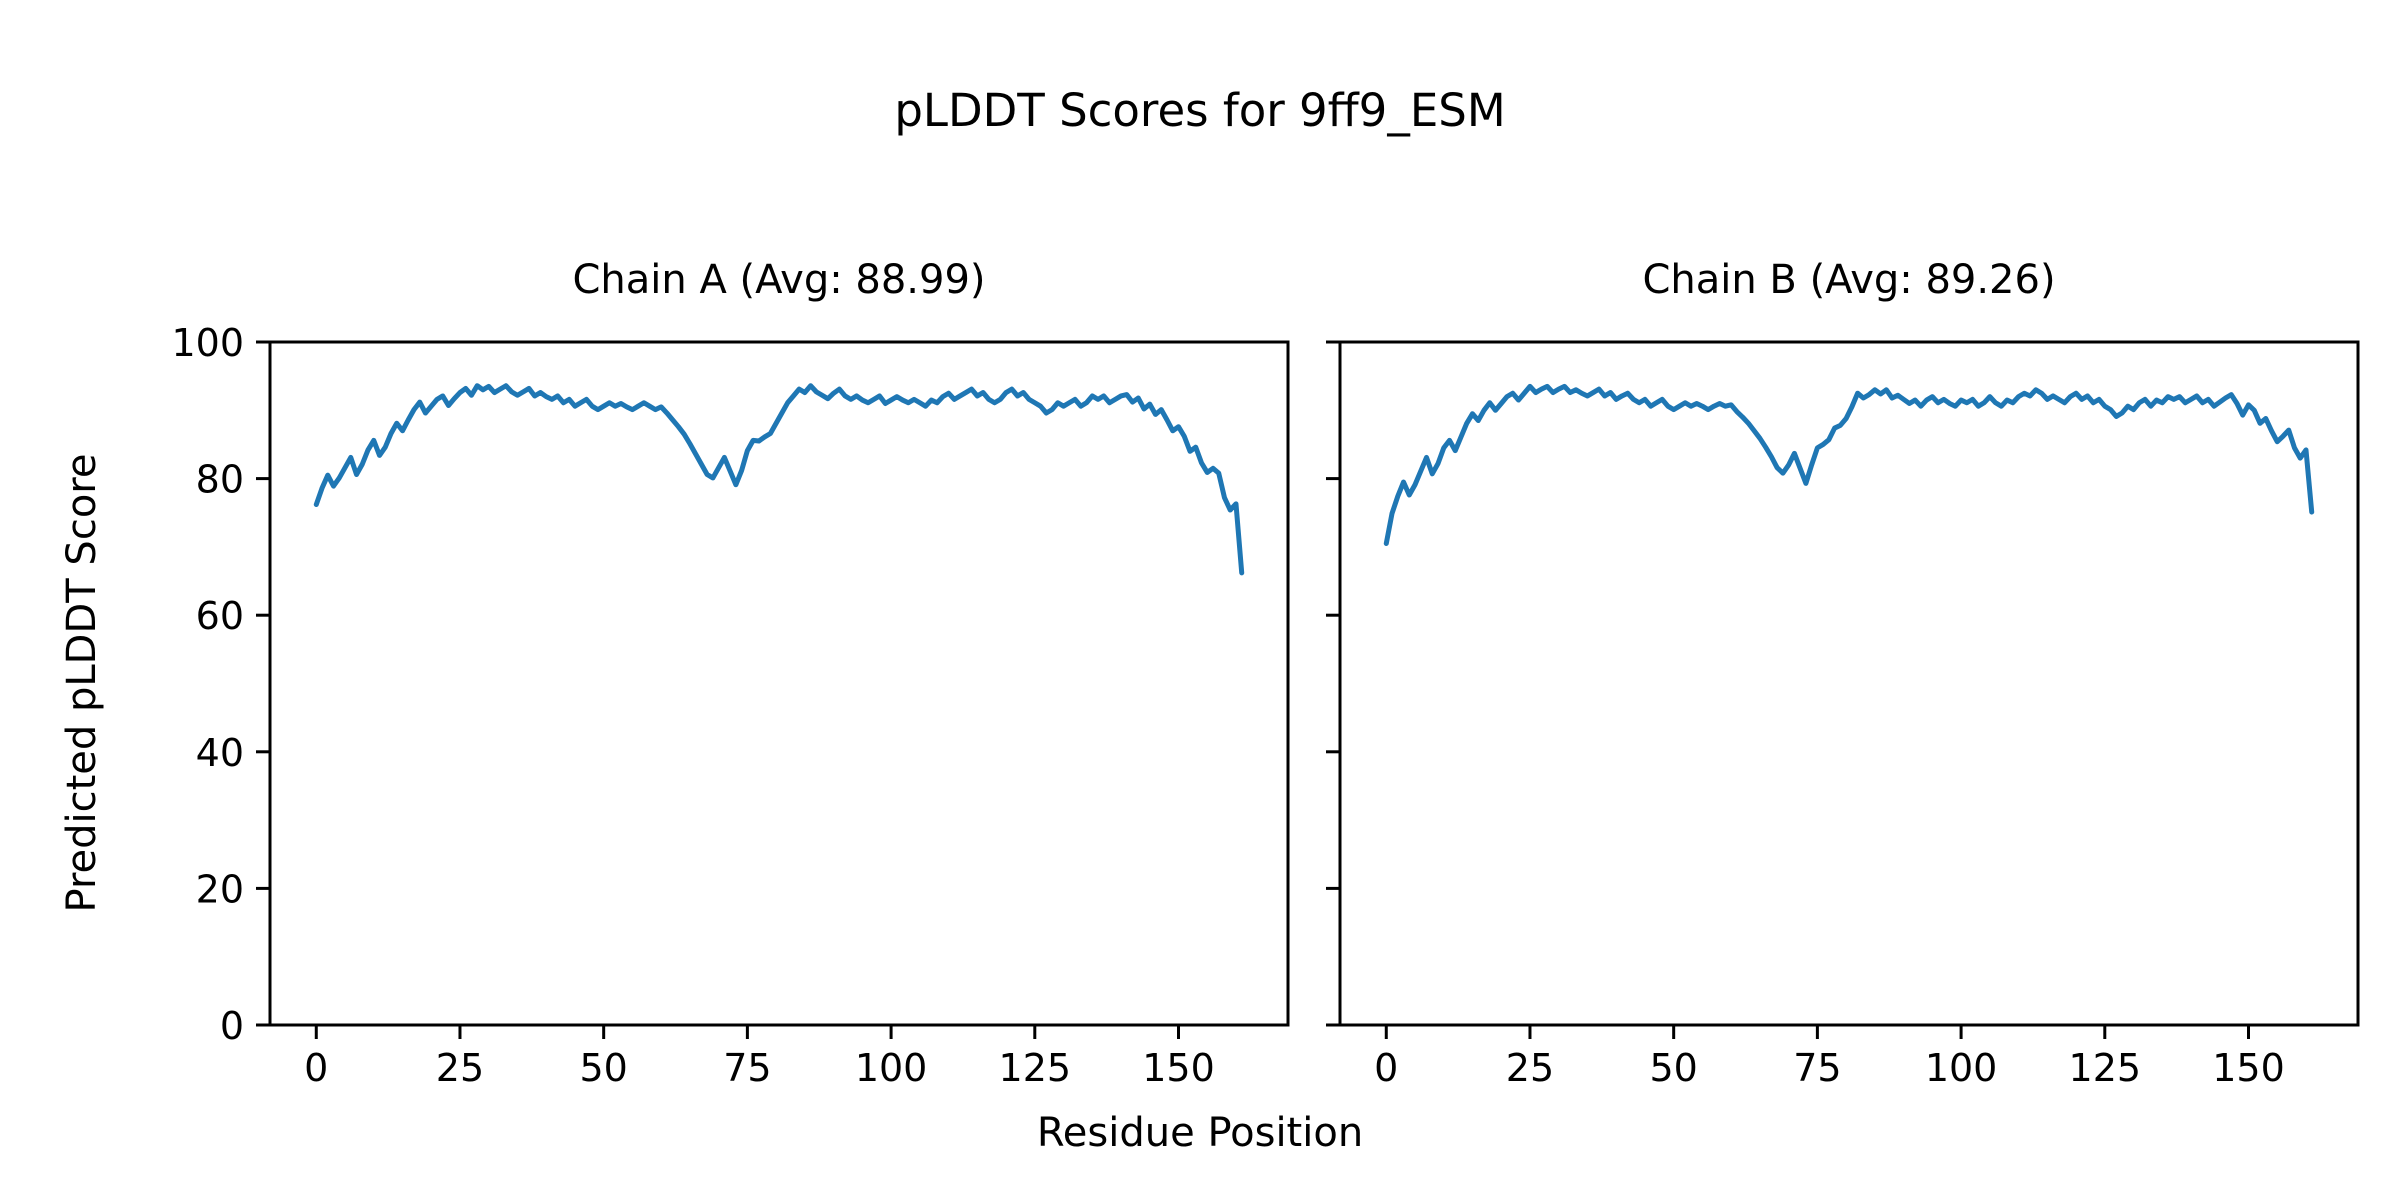 The image size is (2400, 1200). I want to click on subplot-b-title: Chain B (Avg: 89.26), so click(1849, 280).